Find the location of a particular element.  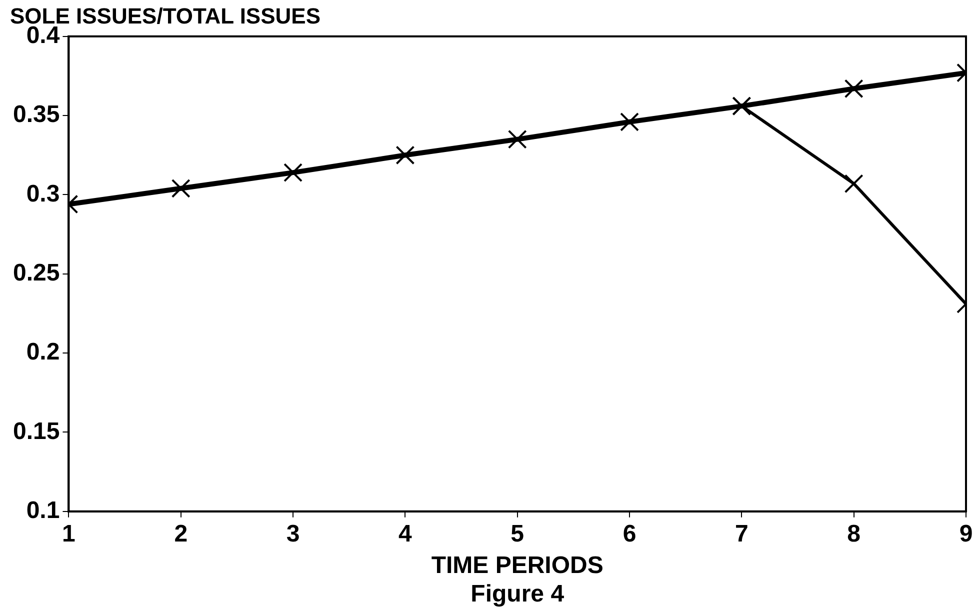

y-tick-label: 0.25 is located at coordinates (36, 273).